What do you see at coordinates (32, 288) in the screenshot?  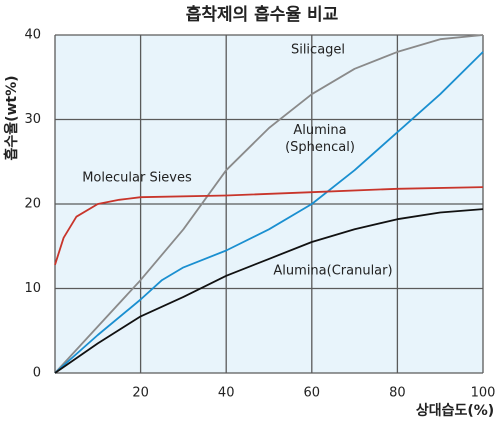 I see `y-tick-label: 10` at bounding box center [32, 288].